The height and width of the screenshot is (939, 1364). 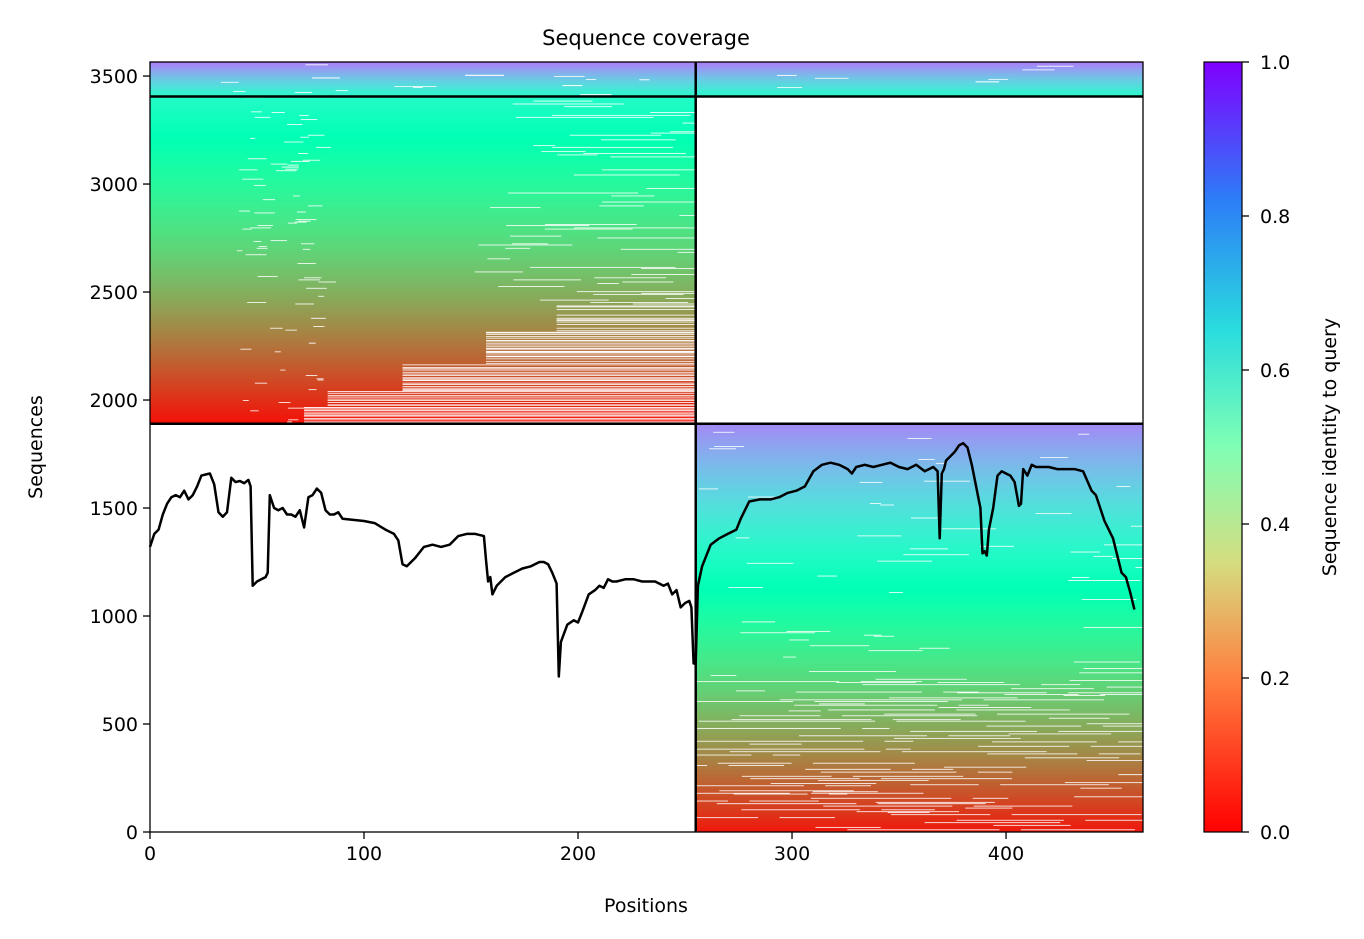 I want to click on y-tick-label: 1000, so click(x=114, y=617).